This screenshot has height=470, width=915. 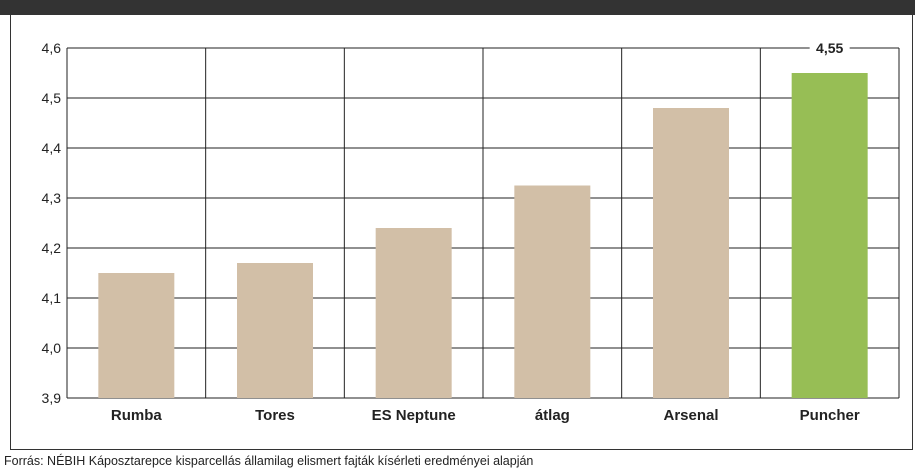 I want to click on y-tick-label: 4,6, so click(x=52, y=48).